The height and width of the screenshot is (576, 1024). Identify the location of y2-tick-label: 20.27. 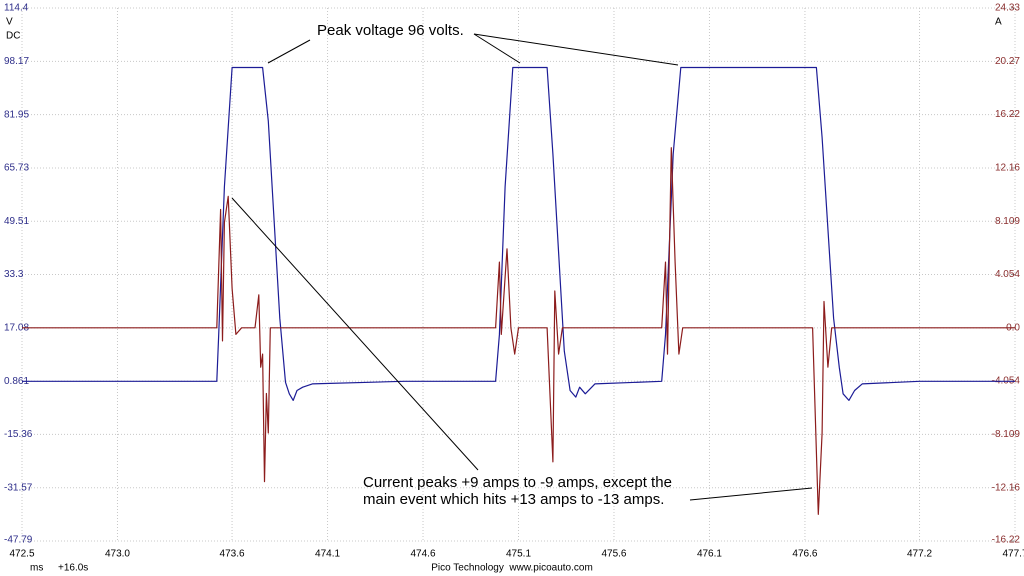
(1007, 61).